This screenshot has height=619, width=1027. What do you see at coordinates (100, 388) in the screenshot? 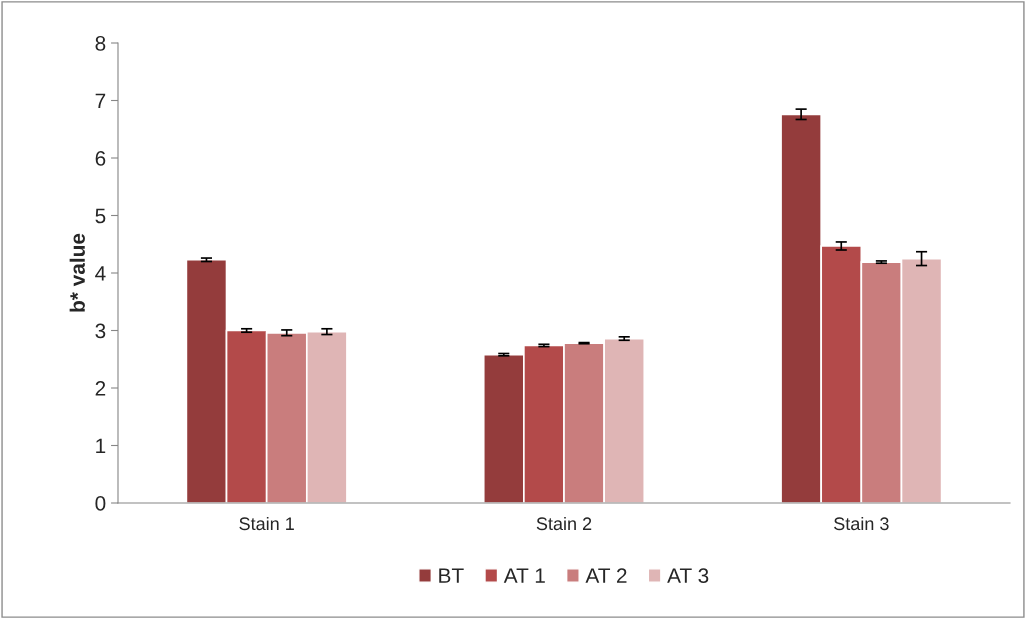
I see `y-tick-label: 2` at bounding box center [100, 388].